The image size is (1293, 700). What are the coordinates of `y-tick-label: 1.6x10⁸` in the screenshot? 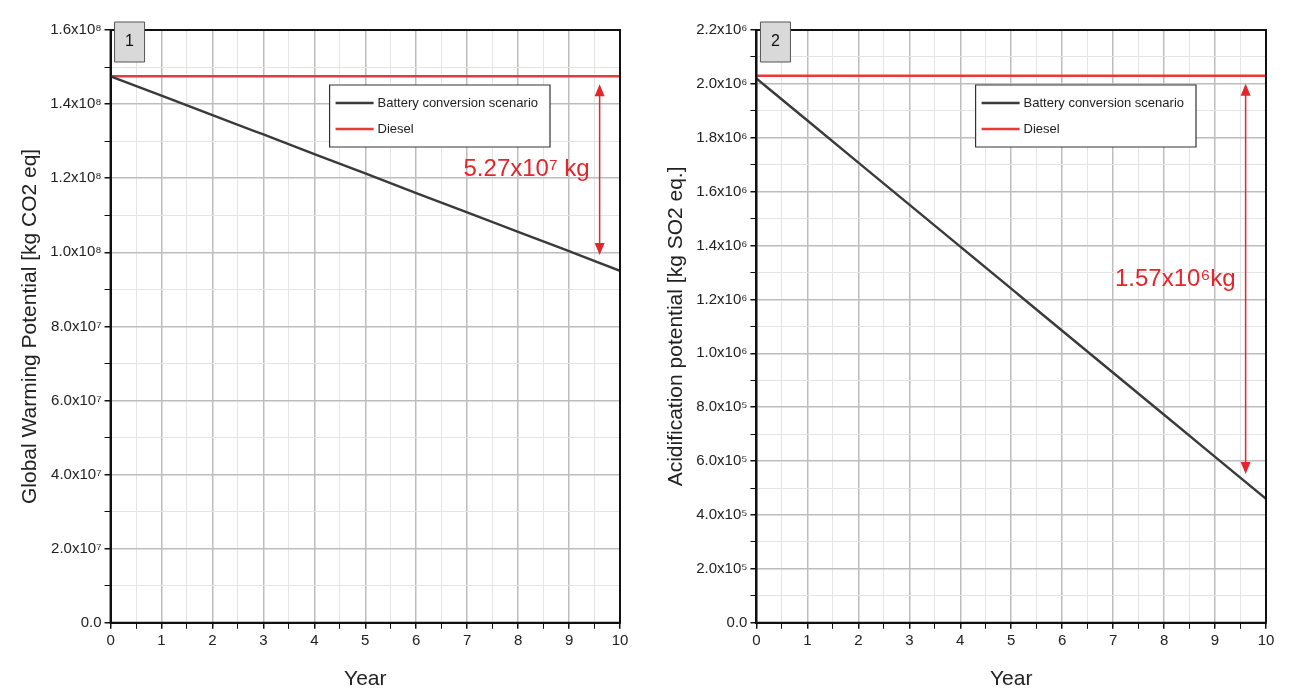 It's located at (76, 29).